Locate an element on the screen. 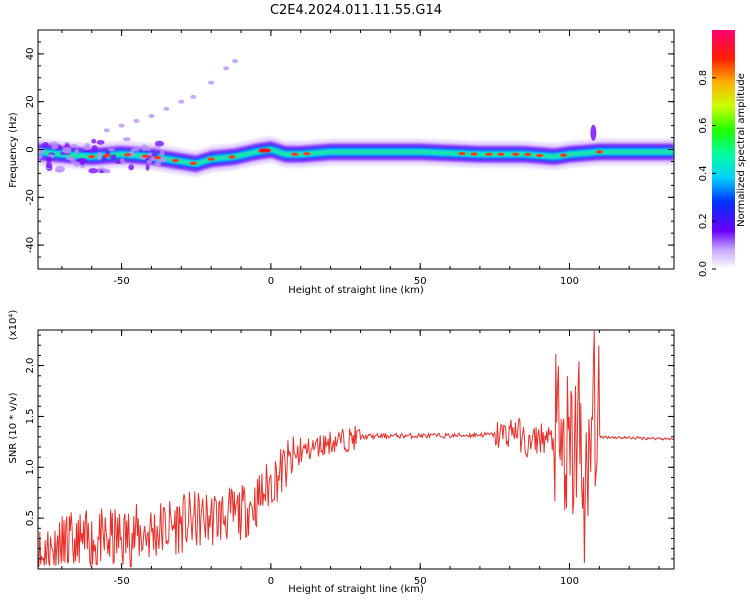 This screenshot has height=600, width=750. snr-x-label: Height of straight line (km) is located at coordinates (356, 589).